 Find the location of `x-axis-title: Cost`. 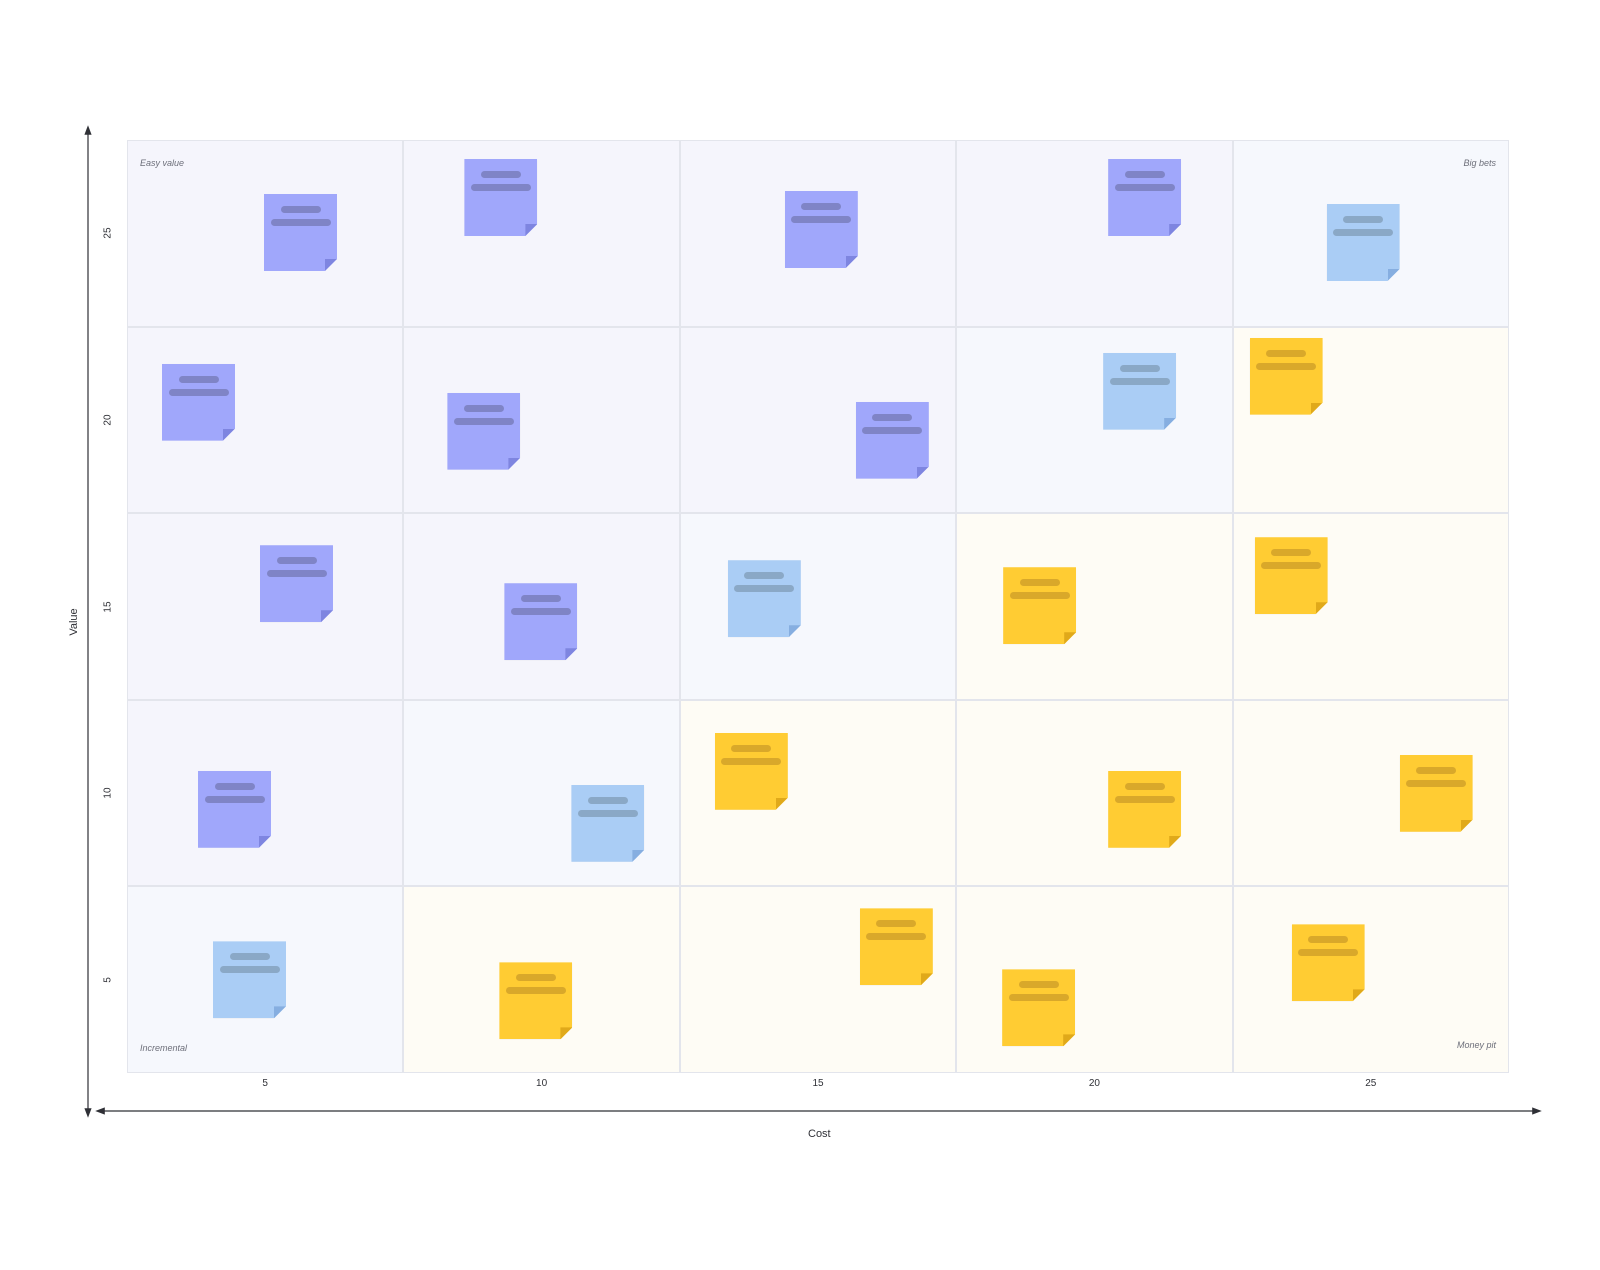

x-axis-title: Cost is located at coordinates (819, 1134).